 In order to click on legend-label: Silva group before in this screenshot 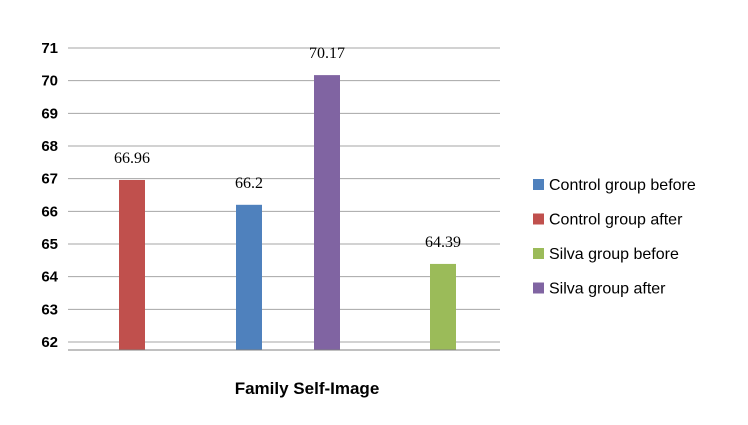, I will do `click(614, 254)`.